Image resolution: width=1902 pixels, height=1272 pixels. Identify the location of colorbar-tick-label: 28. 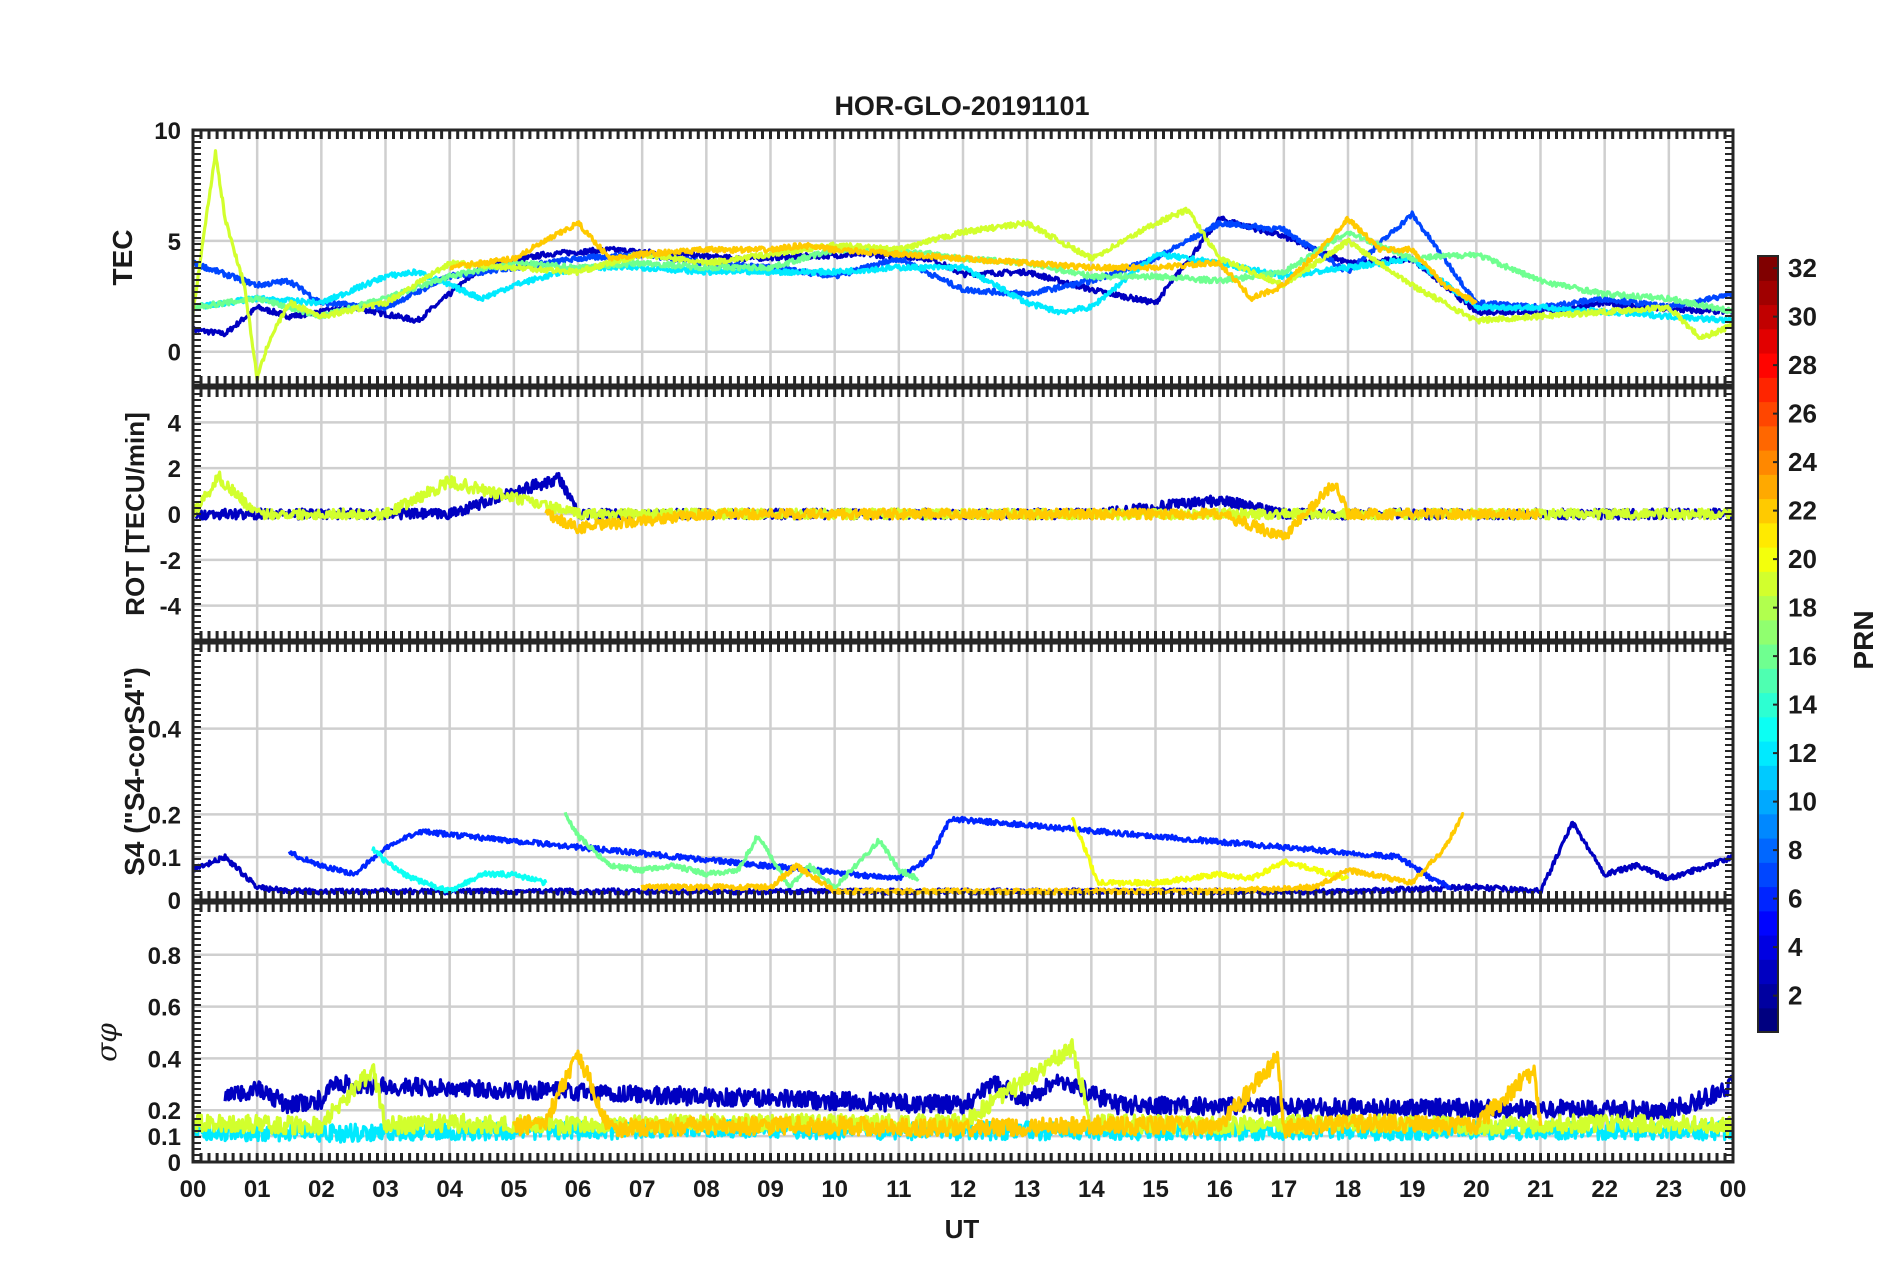
(1802, 365).